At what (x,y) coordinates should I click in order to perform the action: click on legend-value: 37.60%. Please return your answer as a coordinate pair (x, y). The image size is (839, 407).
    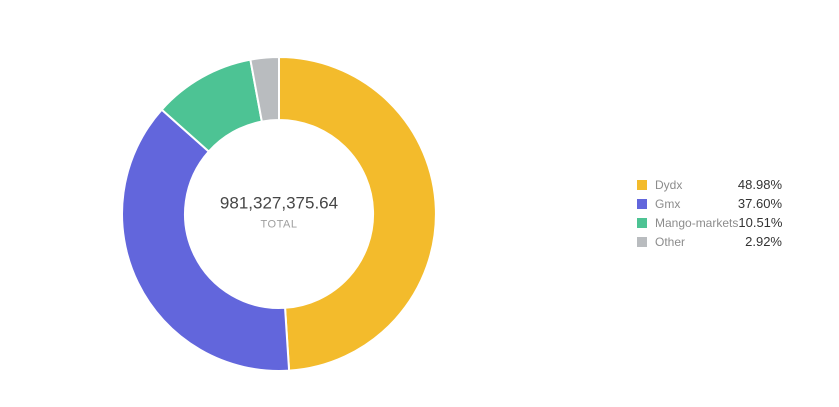
    Looking at the image, I should click on (759, 203).